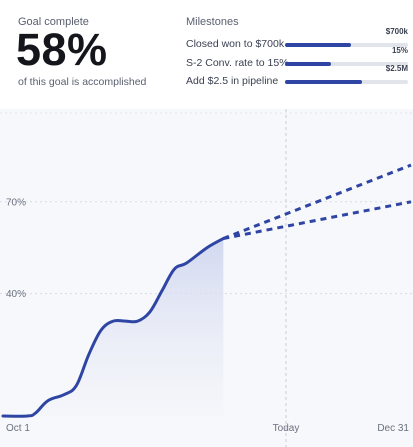 The image size is (413, 447). What do you see at coordinates (16, 294) in the screenshot?
I see `y-tick-label: 40%` at bounding box center [16, 294].